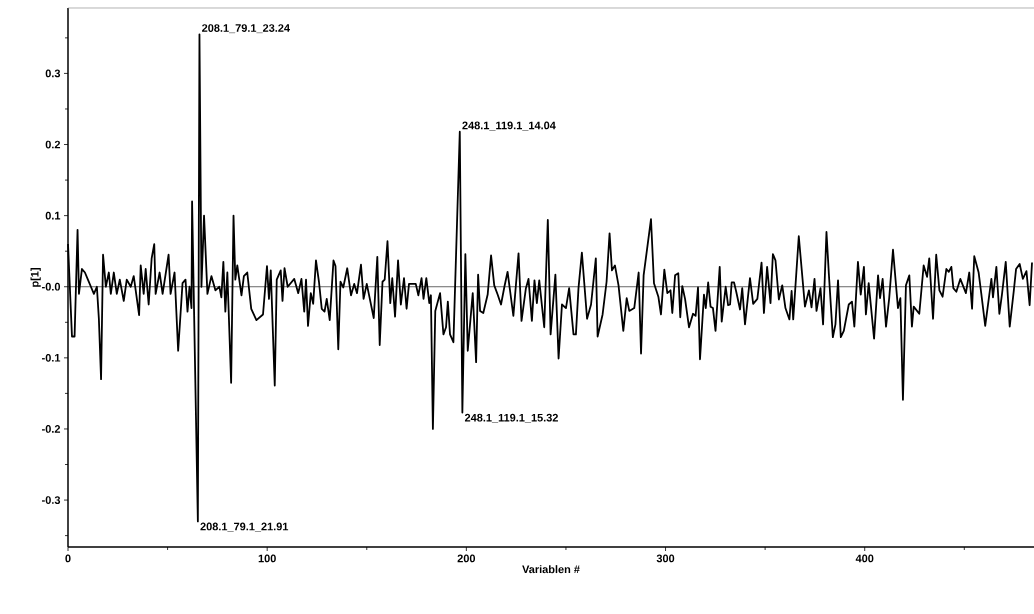  Describe the element at coordinates (864, 558) in the screenshot. I see `x-tick-label: 400` at that location.